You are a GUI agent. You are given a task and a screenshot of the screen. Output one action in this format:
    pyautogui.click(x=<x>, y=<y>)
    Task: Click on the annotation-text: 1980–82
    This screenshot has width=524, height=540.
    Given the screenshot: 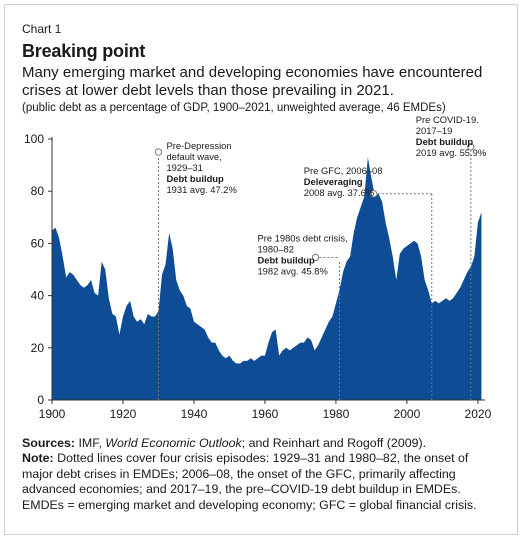 What is the action you would take?
    pyautogui.click(x=275, y=248)
    